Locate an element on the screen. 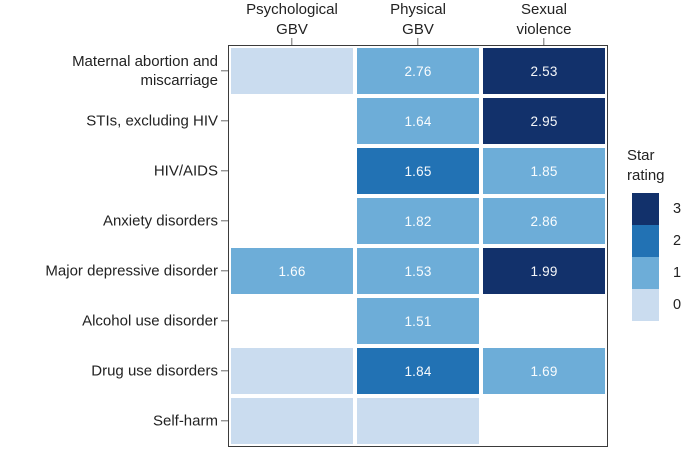  cell-value: 2.53 is located at coordinates (544, 71).